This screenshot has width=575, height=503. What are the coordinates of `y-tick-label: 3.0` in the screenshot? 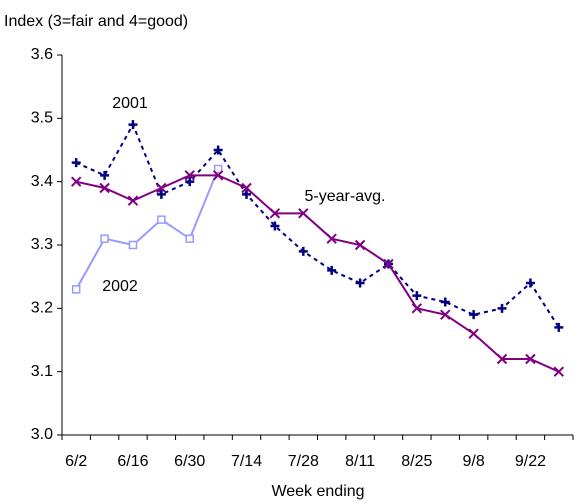 It's located at (42, 434).